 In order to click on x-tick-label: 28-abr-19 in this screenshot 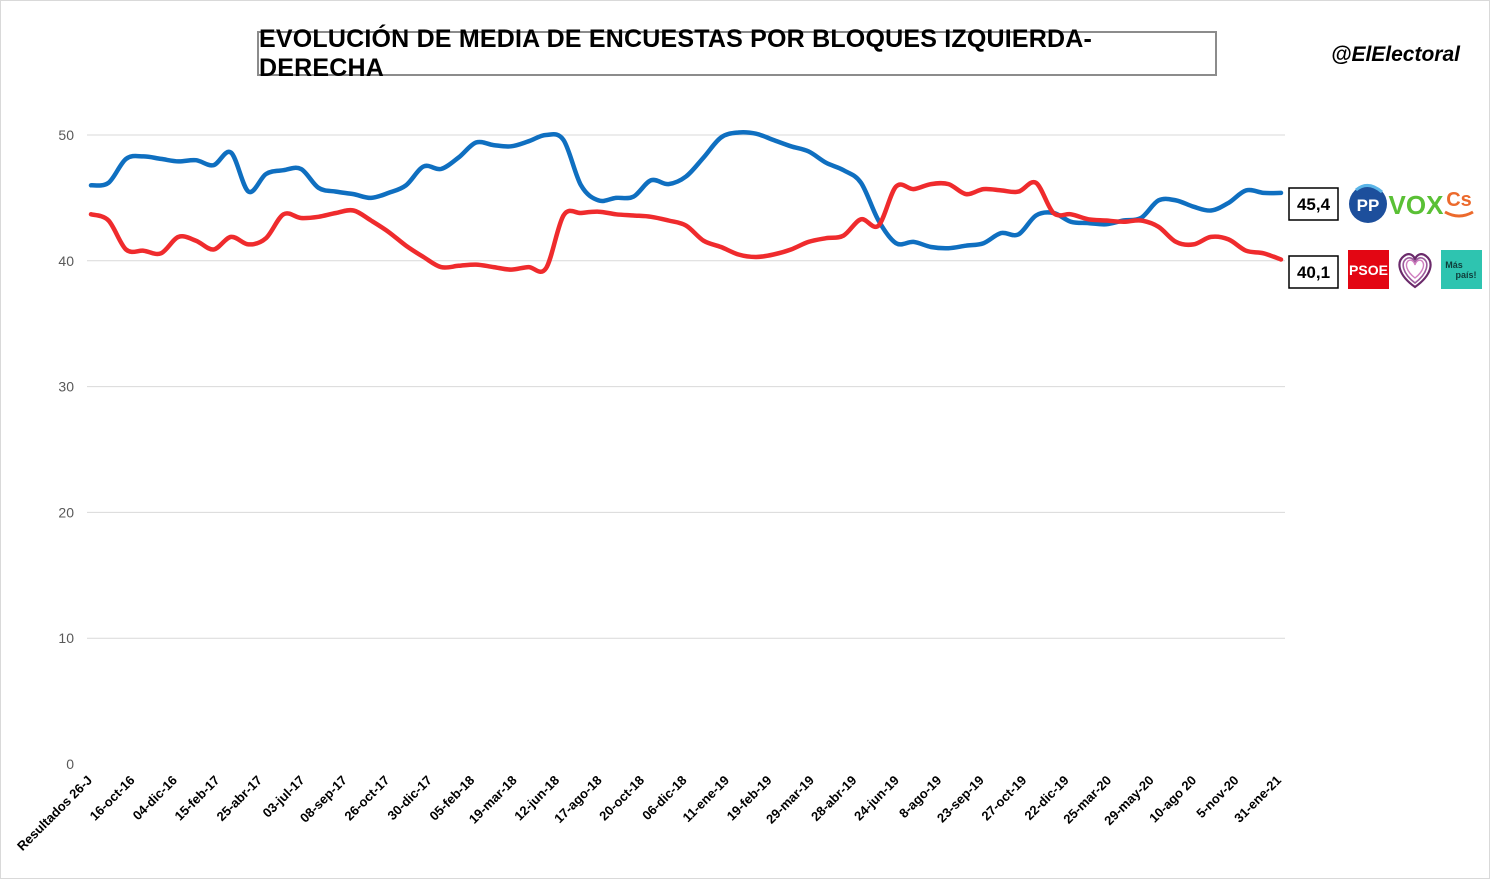, I will do `click(833, 798)`.